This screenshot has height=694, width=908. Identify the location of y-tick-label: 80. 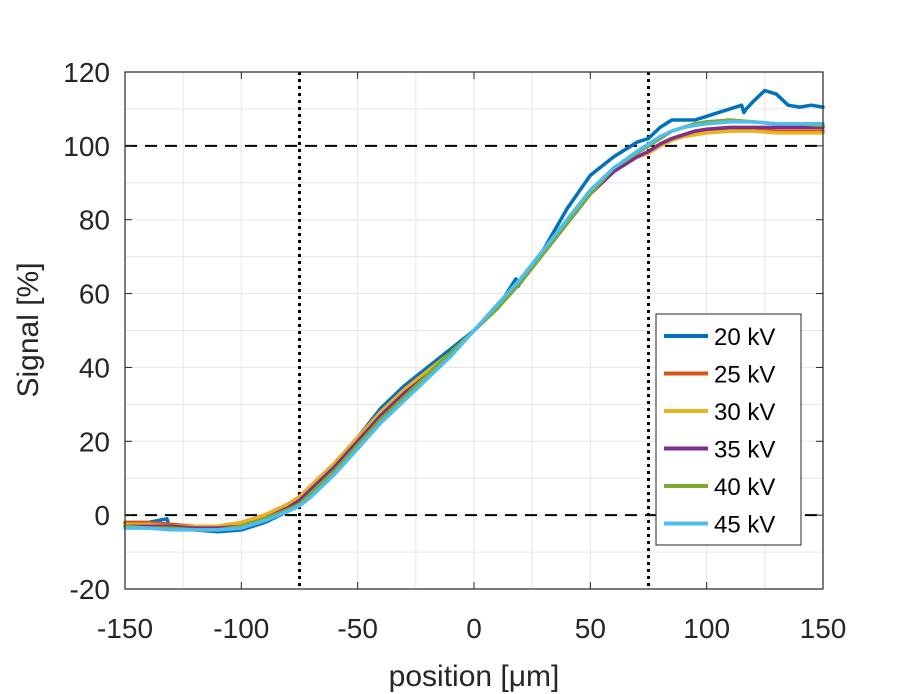
(94, 220).